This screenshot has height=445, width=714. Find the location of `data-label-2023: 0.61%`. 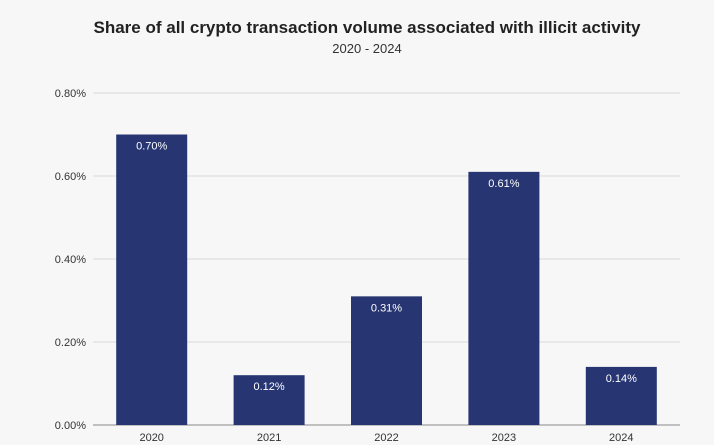

data-label-2023: 0.61% is located at coordinates (503, 184).